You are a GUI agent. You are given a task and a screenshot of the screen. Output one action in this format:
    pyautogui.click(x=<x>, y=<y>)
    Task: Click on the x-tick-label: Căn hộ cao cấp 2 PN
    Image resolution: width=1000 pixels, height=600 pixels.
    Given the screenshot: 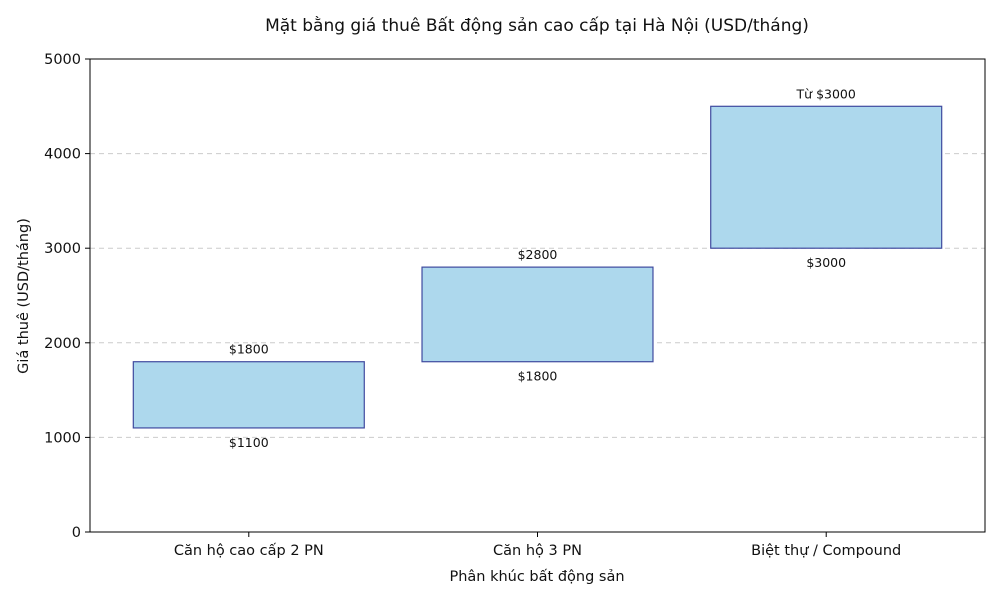 What is the action you would take?
    pyautogui.click(x=249, y=551)
    